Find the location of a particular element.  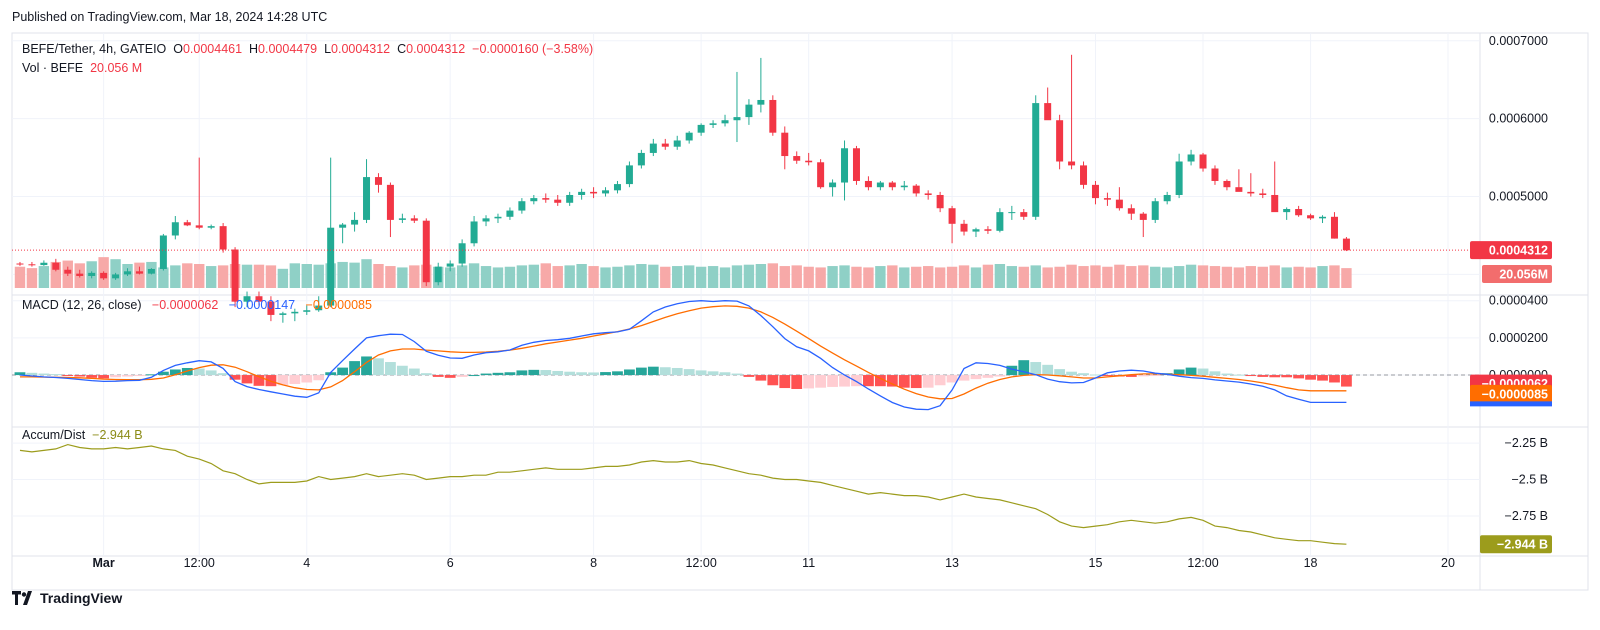

open-label: O is located at coordinates (178, 49).